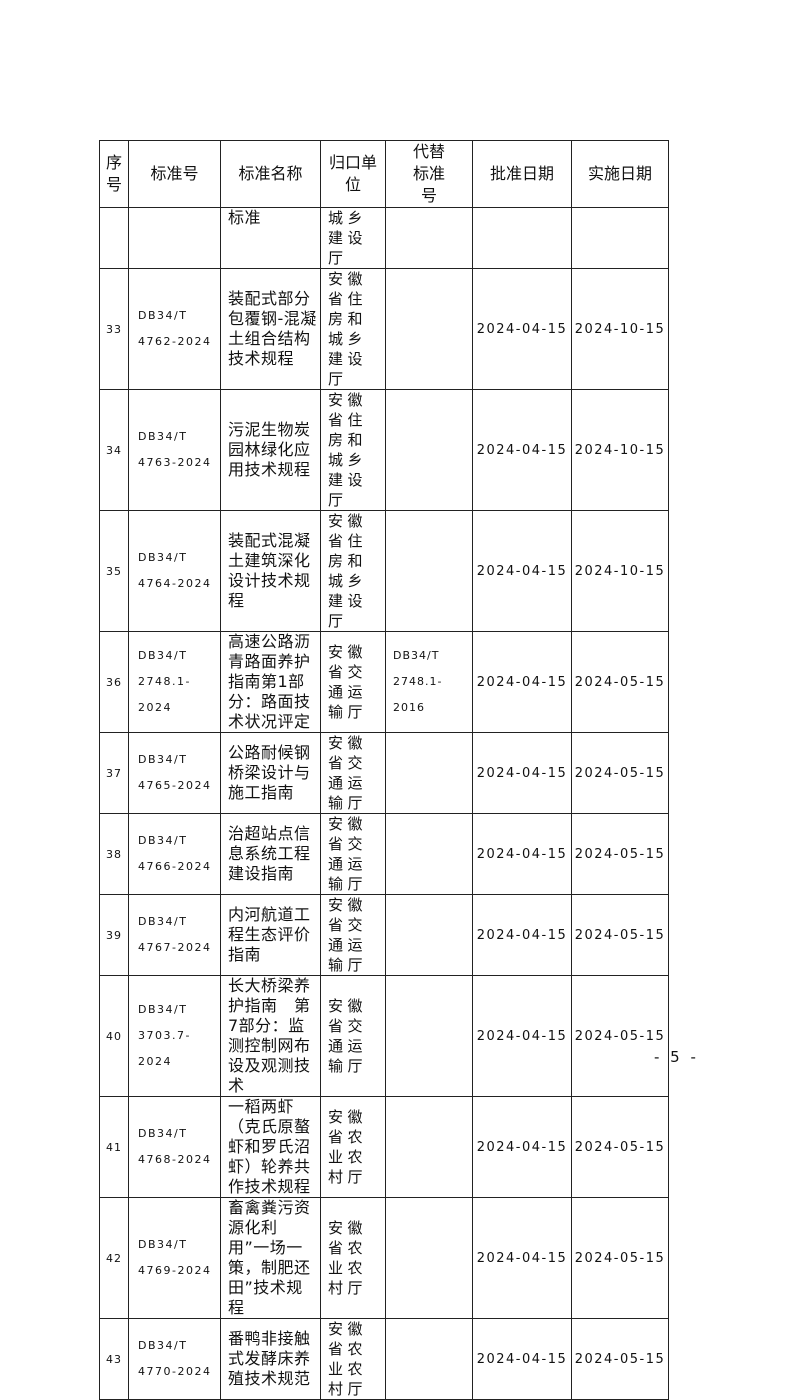  Describe the element at coordinates (270, 1147) in the screenshot. I see `row-name: 一稻两虾（克氏原螯虾和罗氏沼虾）轮养共作技术规程` at that location.